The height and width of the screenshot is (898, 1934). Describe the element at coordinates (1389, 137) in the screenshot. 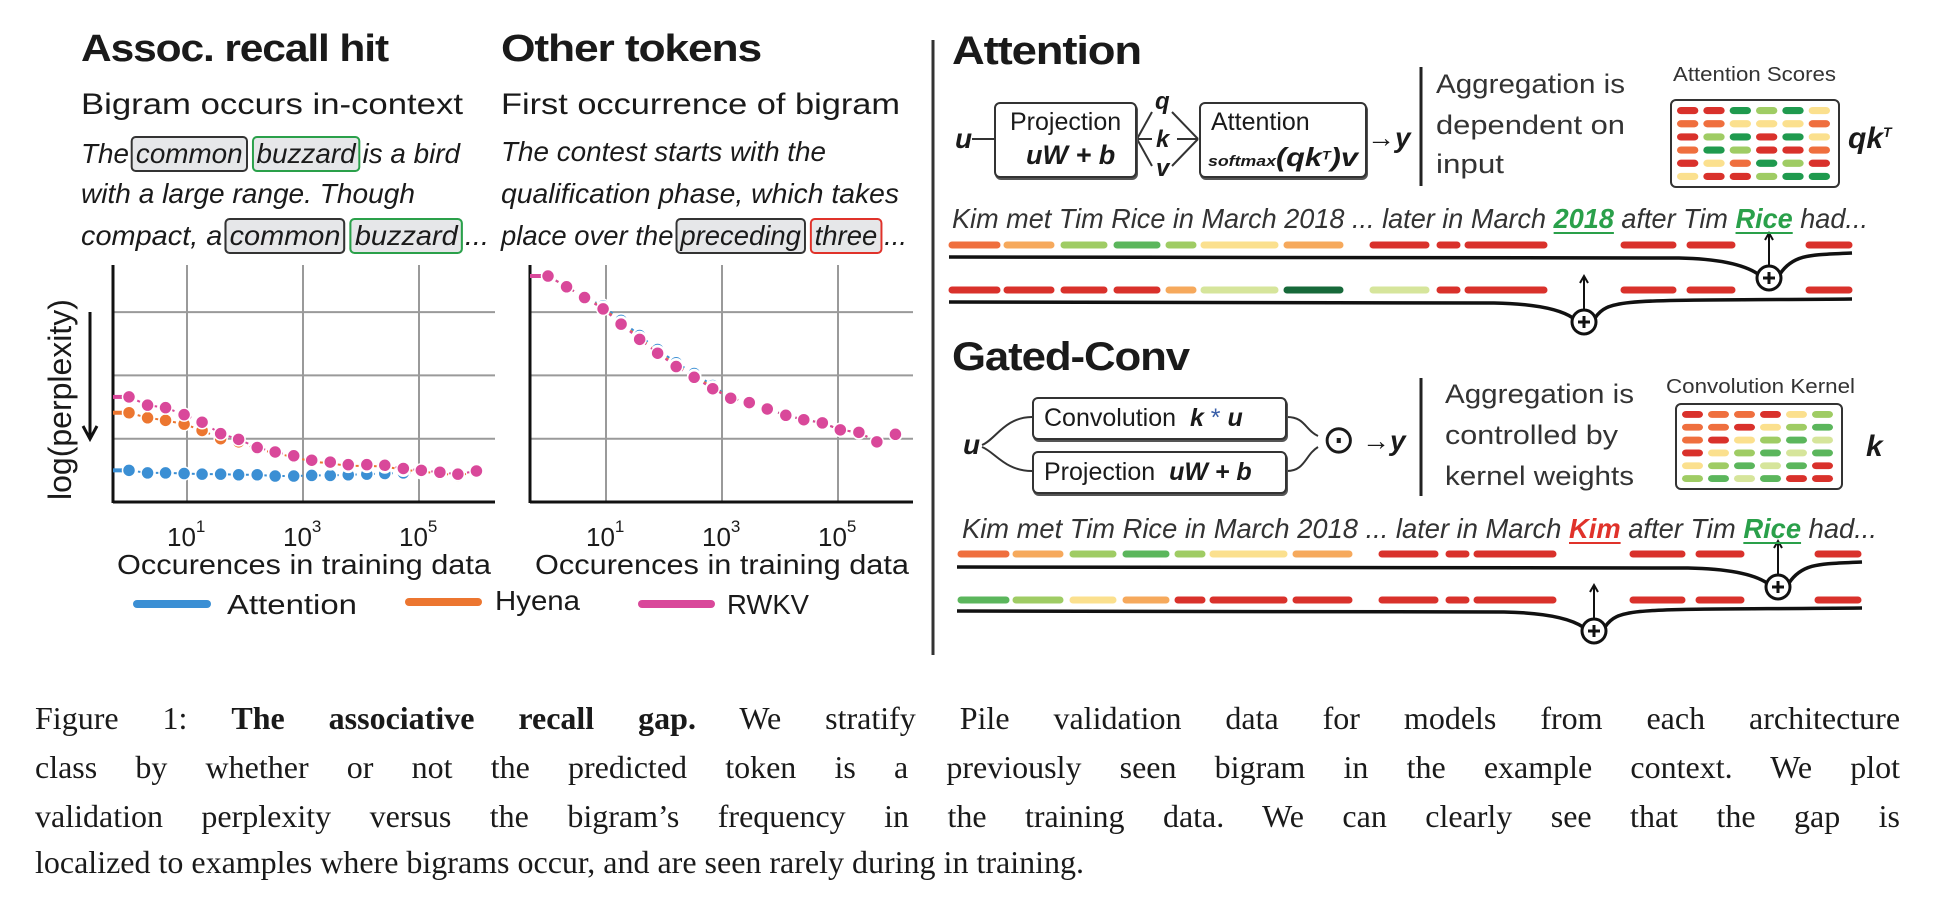

I see `output-y: →y` at that location.